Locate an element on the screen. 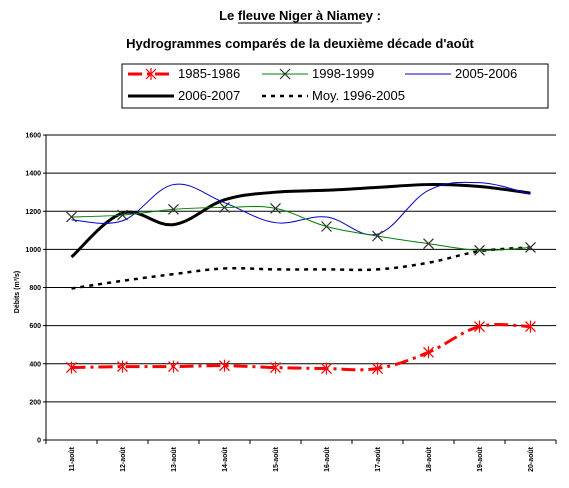 This screenshot has width=569, height=488. x-tick-label: 11-août is located at coordinates (72, 458).